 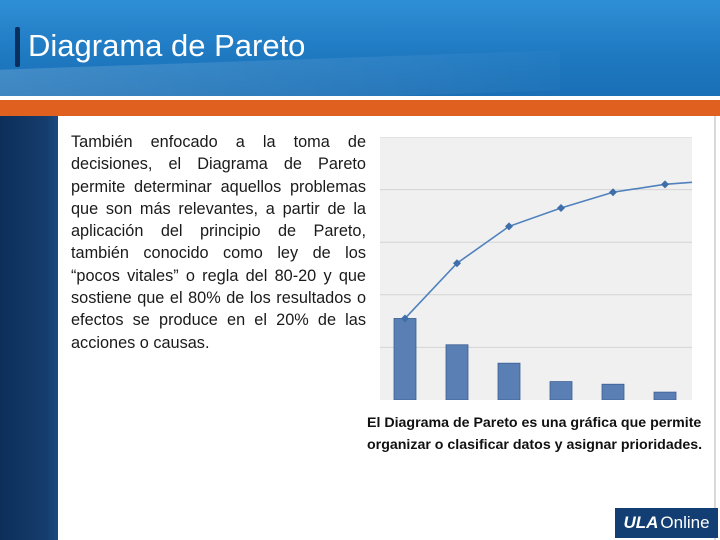 What do you see at coordinates (17, 47) in the screenshot?
I see `title-accent-bar` at bounding box center [17, 47].